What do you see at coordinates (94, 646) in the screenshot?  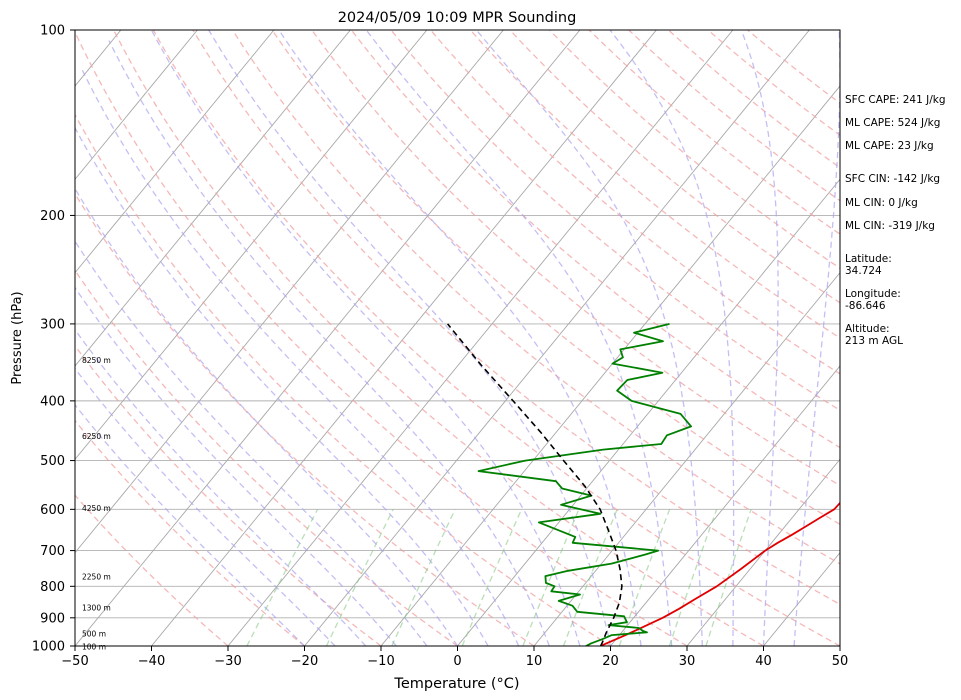 I see `height-label: 100 m` at bounding box center [94, 646].